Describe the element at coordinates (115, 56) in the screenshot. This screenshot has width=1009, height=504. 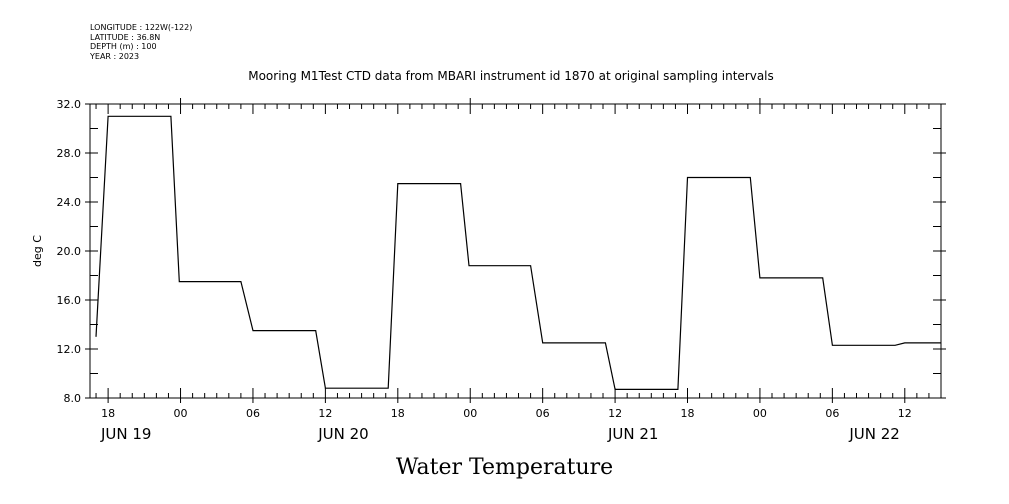
I see `year-label: YEAR : 2023` at that location.